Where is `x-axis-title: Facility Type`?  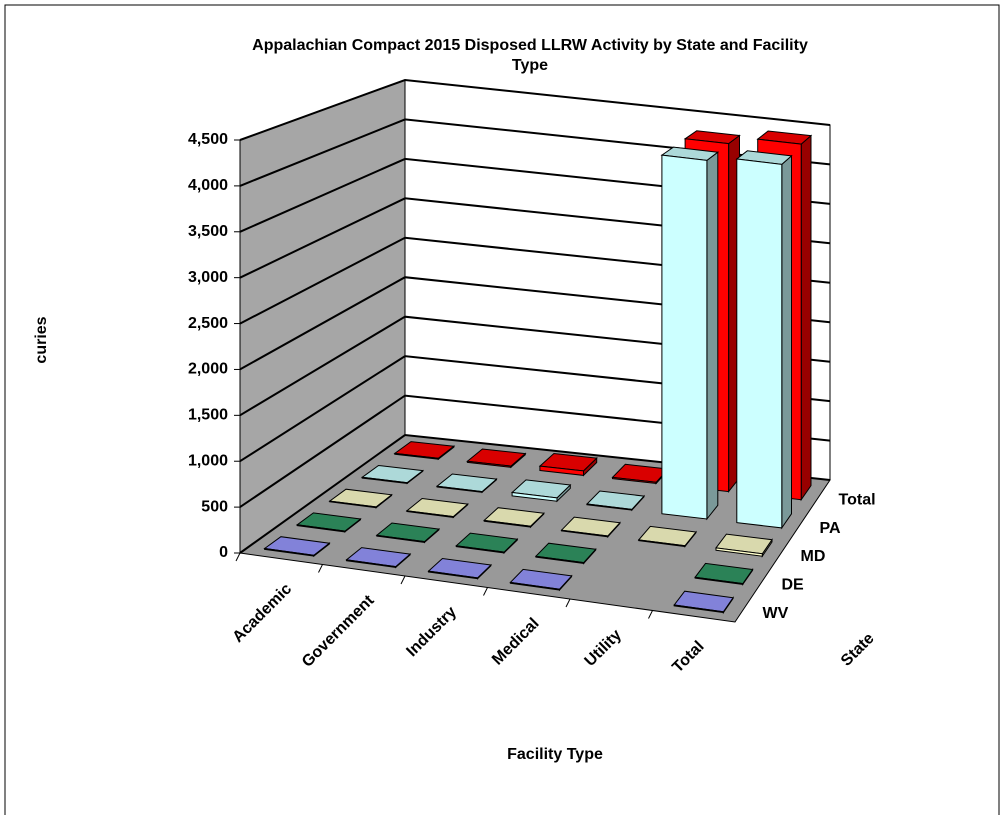
x-axis-title: Facility Type is located at coordinates (555, 754).